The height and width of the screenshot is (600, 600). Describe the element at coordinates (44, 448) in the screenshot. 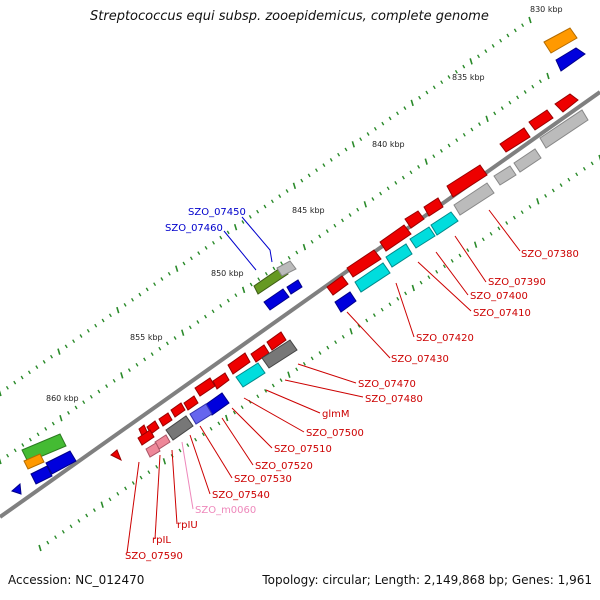

I see `gene-feature-green` at that location.